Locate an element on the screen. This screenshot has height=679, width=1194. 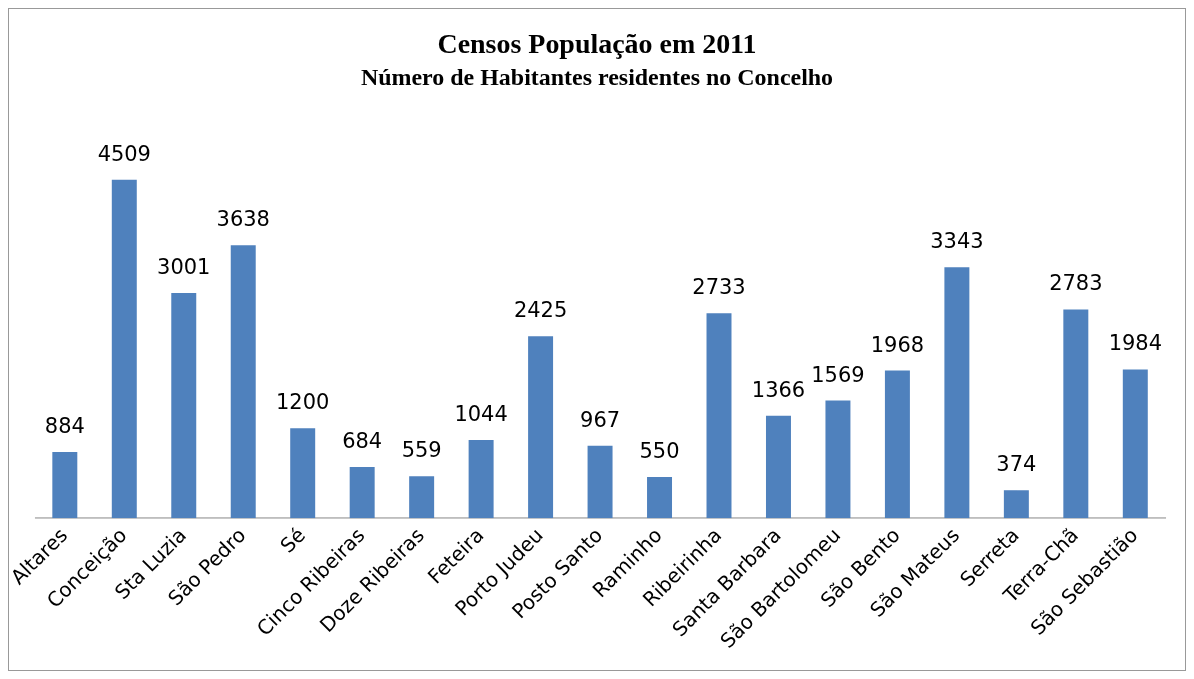
data-label: 1984 is located at coordinates (1135, 343).